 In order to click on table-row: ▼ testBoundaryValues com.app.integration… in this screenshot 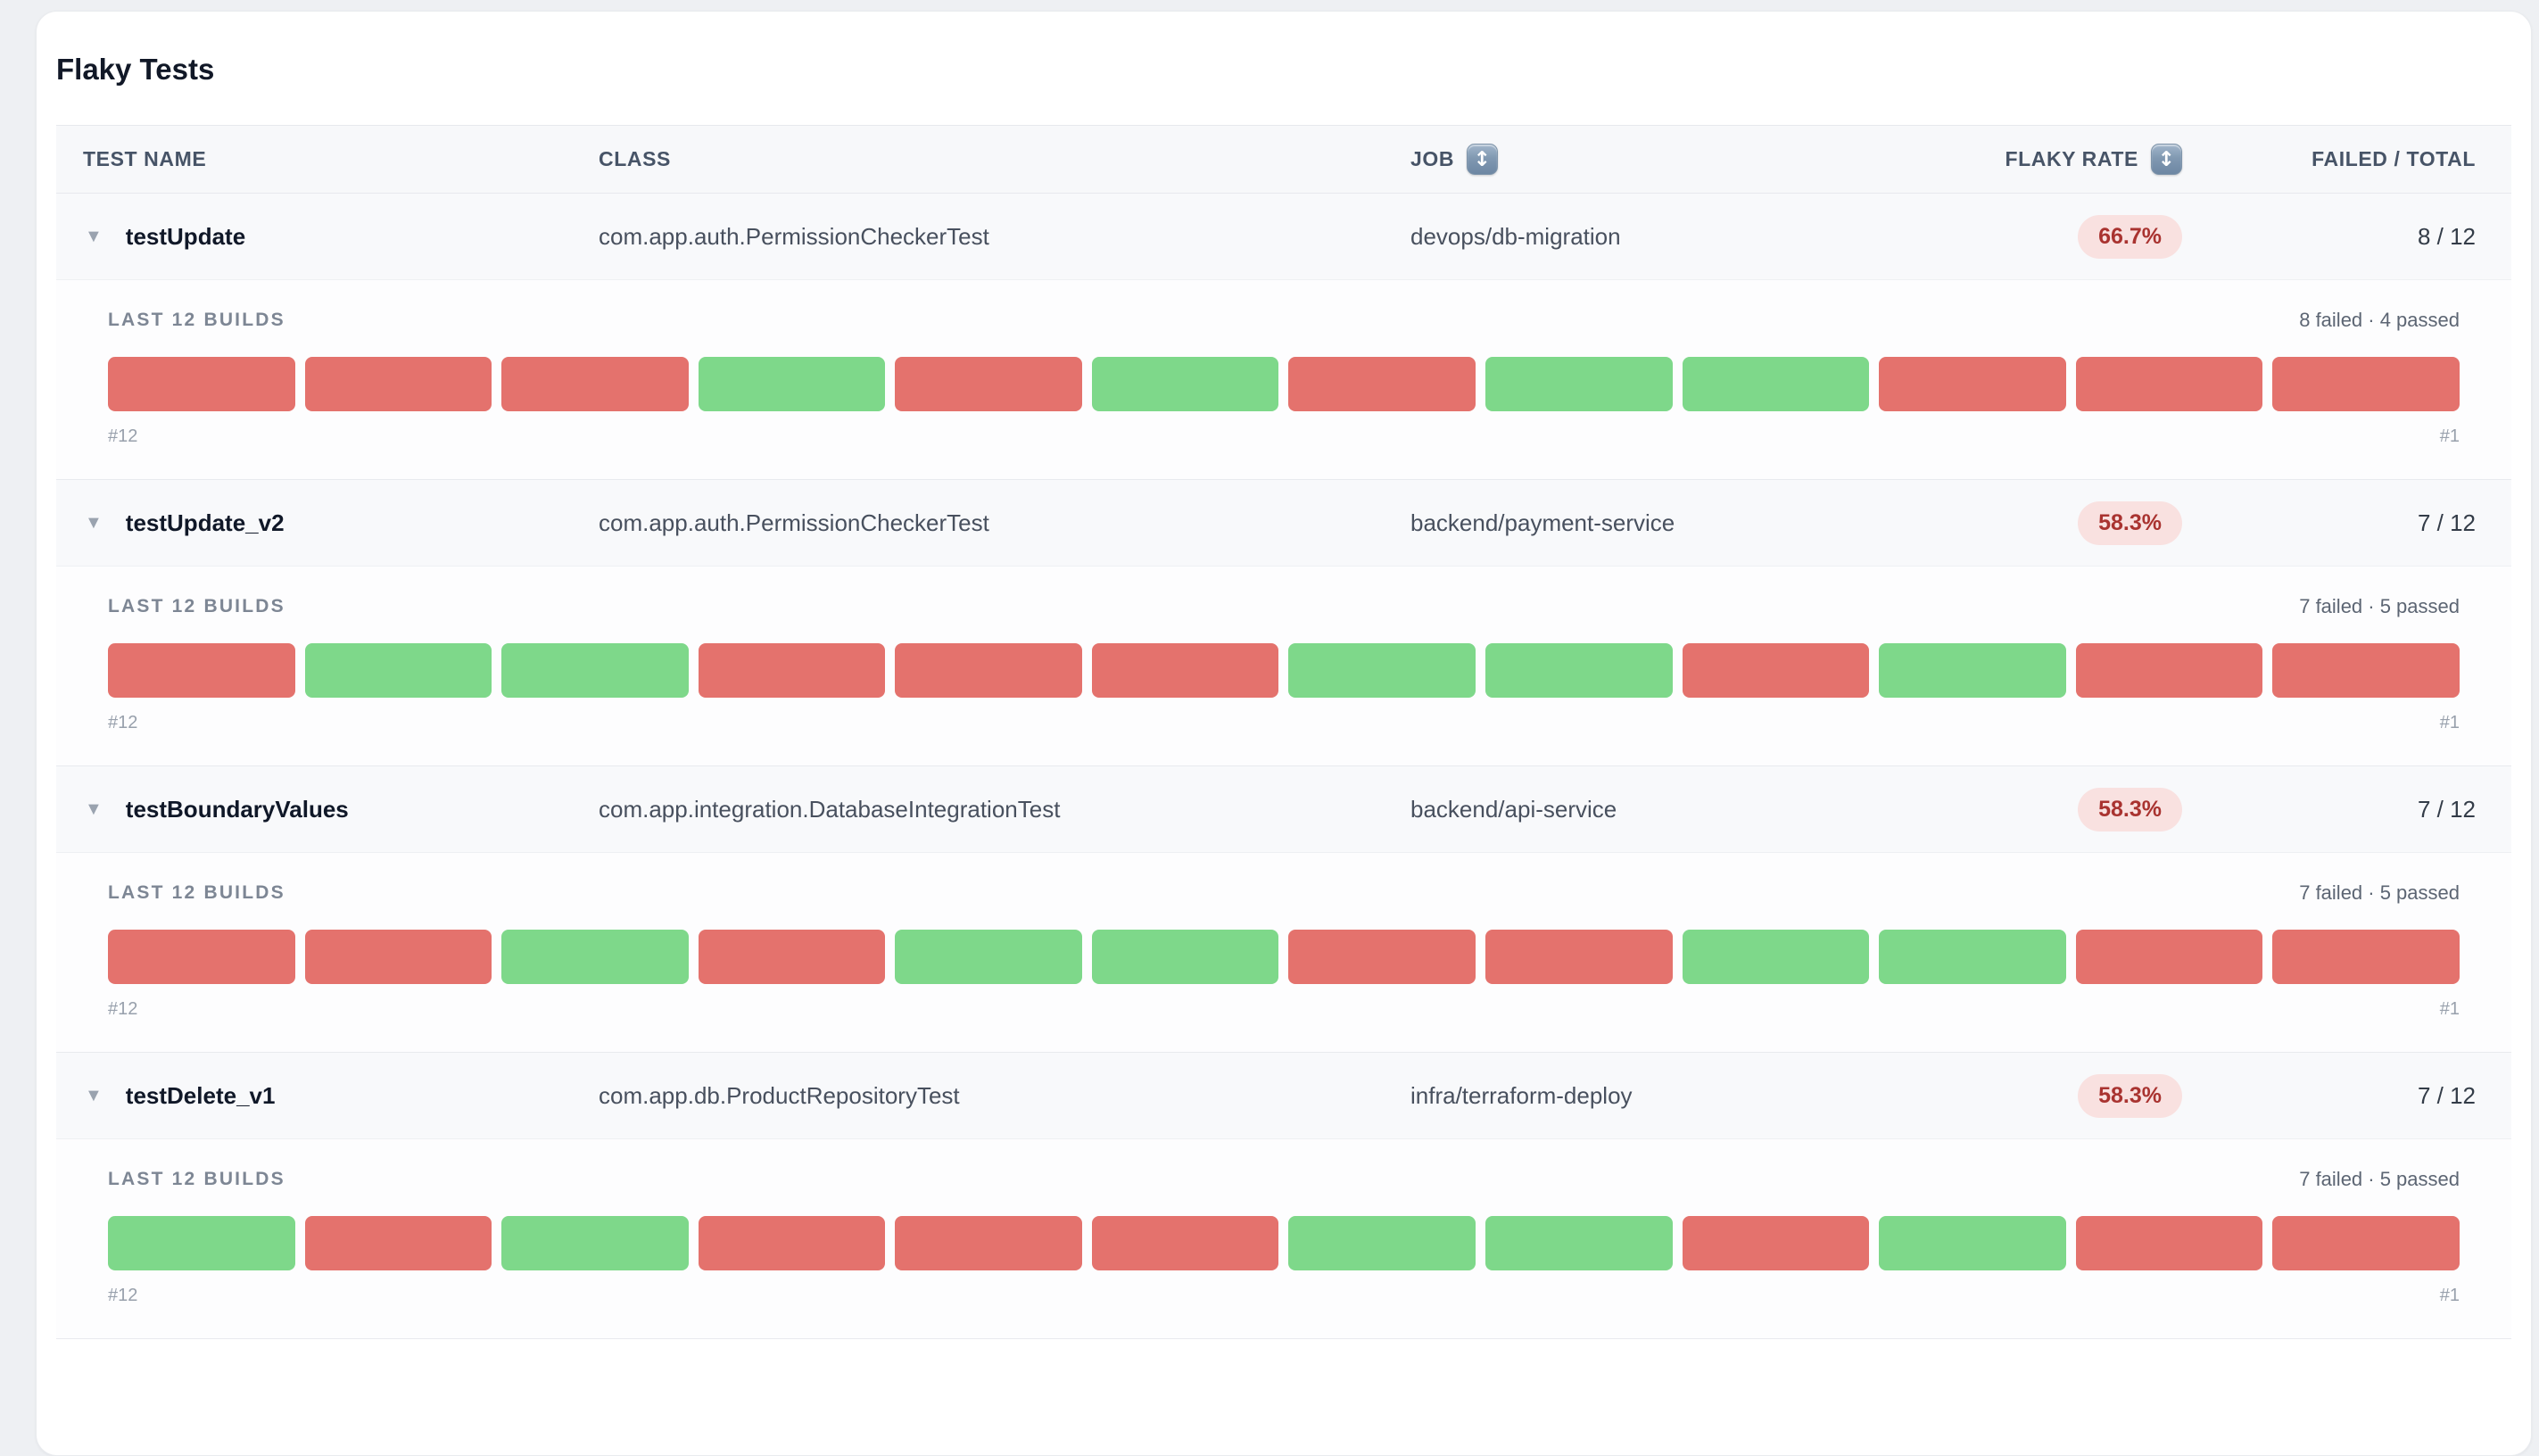, I will do `click(1283, 809)`.